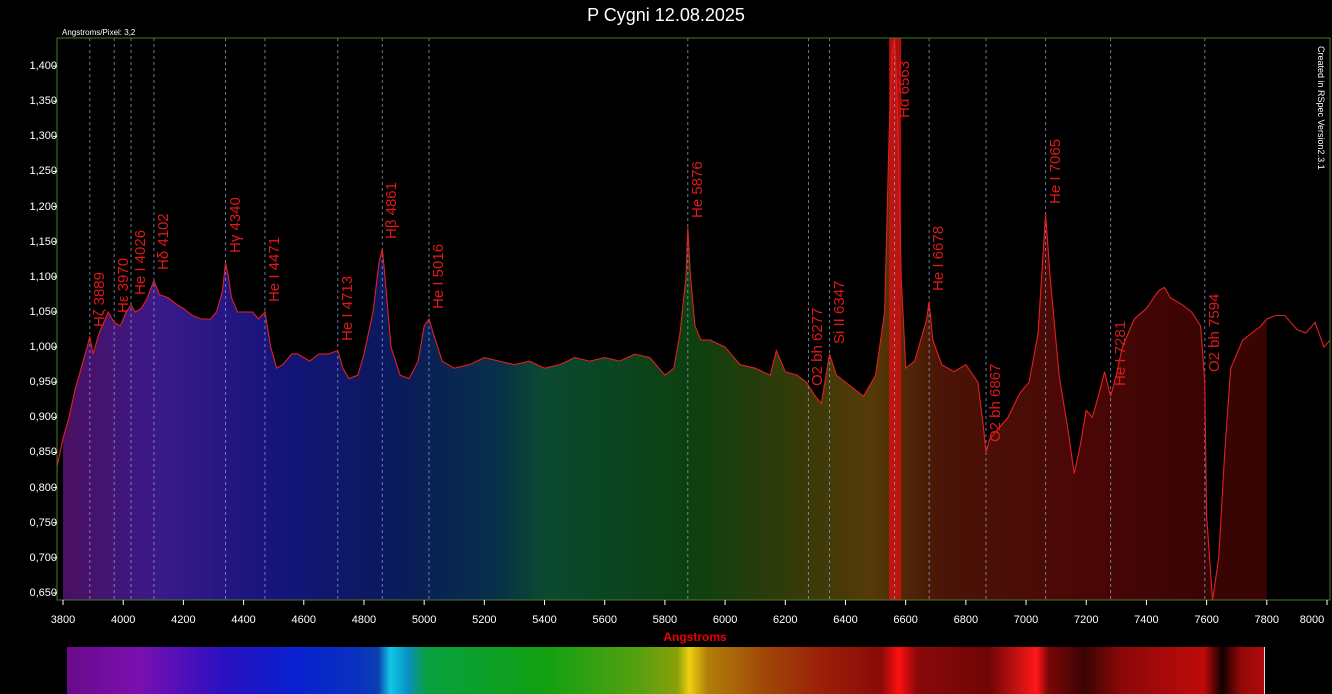 Image resolution: width=1332 pixels, height=694 pixels. Describe the element at coordinates (183, 620) in the screenshot. I see `x-tick-label: 4200` at that location.